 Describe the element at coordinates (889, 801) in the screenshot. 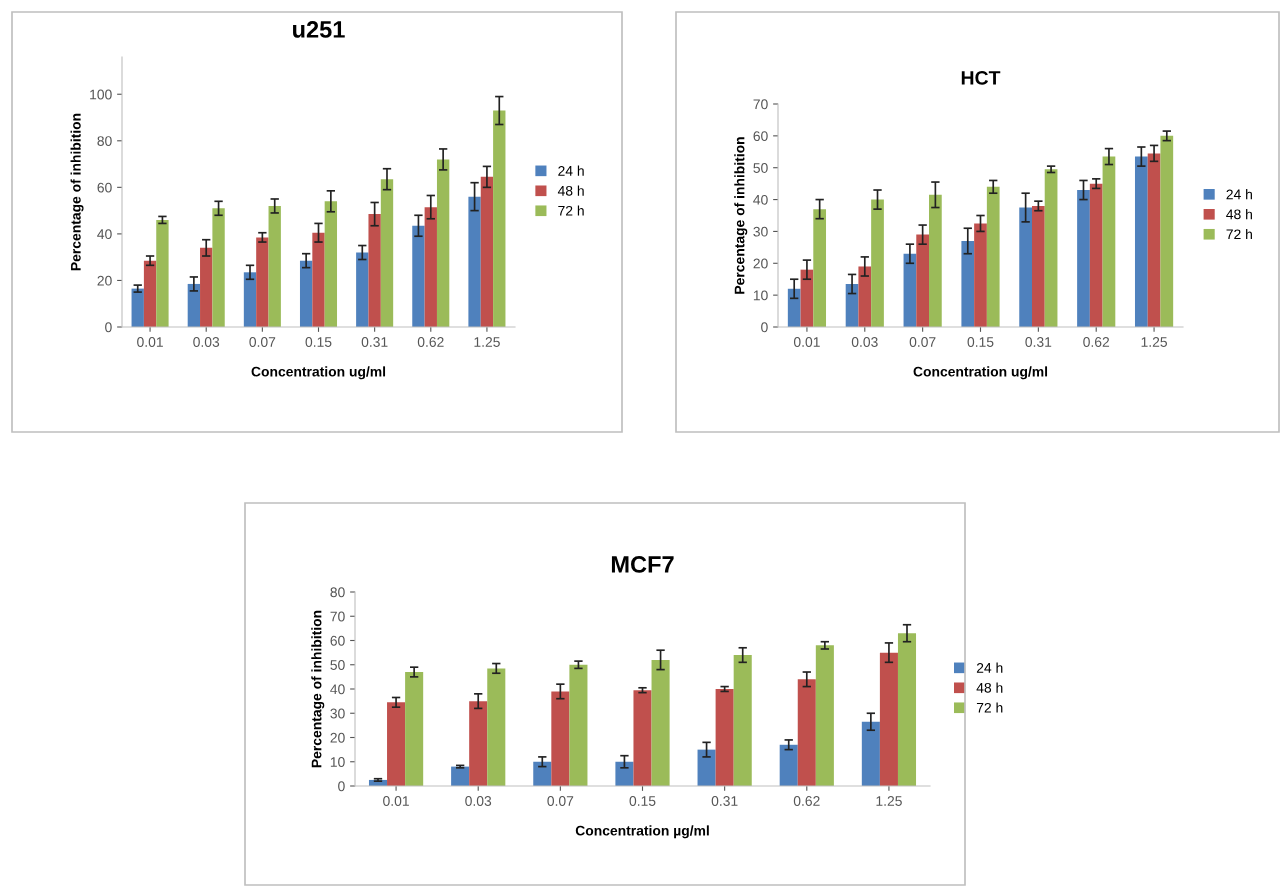

I see `x-tick-label: 1.25` at that location.